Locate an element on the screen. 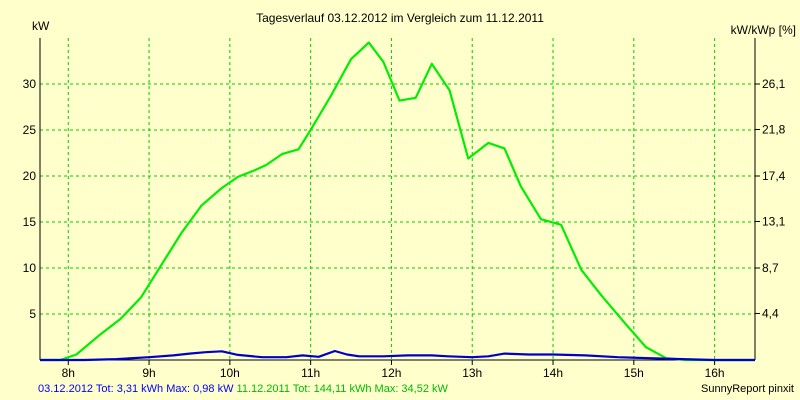 Image resolution: width=800 pixels, height=400 pixels. footer-series-2011: 11.12.2011 Tot: 144,11 kWh Max: 34,52 kW is located at coordinates (342, 389).